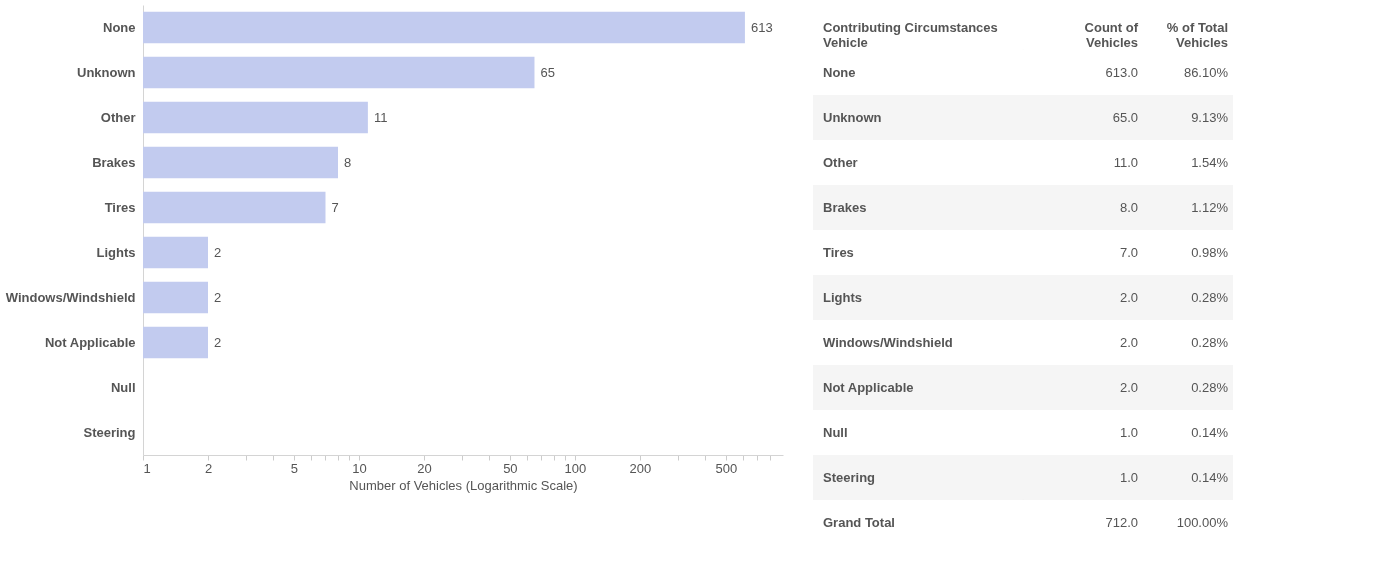  Describe the element at coordinates (463, 485) in the screenshot. I see `x-axis-title: Number of Vehicles (Logarithmic Scale)` at that location.